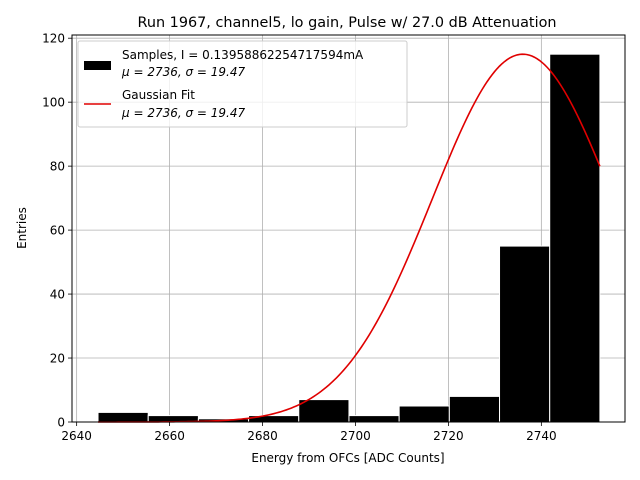  I want to click on x-axis-label: Energy from OFCs [ADC Counts], so click(347, 458).